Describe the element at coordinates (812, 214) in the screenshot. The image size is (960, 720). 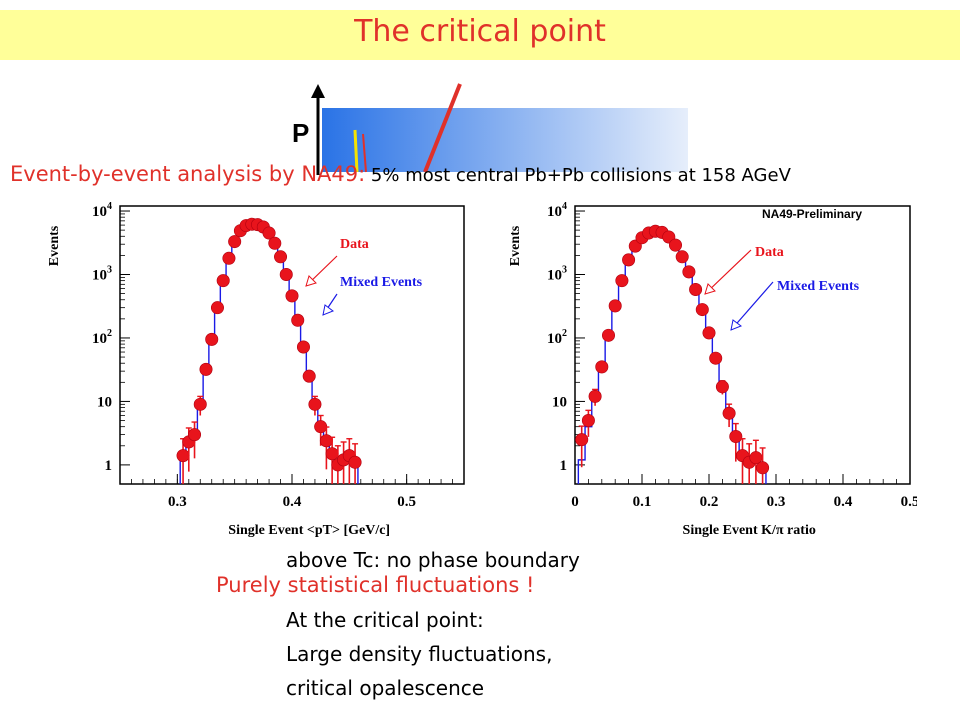
I see `preliminary-label: NA49-Preliminary` at that location.